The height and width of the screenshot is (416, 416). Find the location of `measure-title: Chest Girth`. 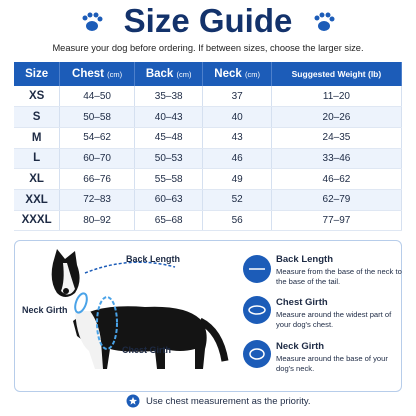

measure-title: Chest Girth is located at coordinates (302, 302).